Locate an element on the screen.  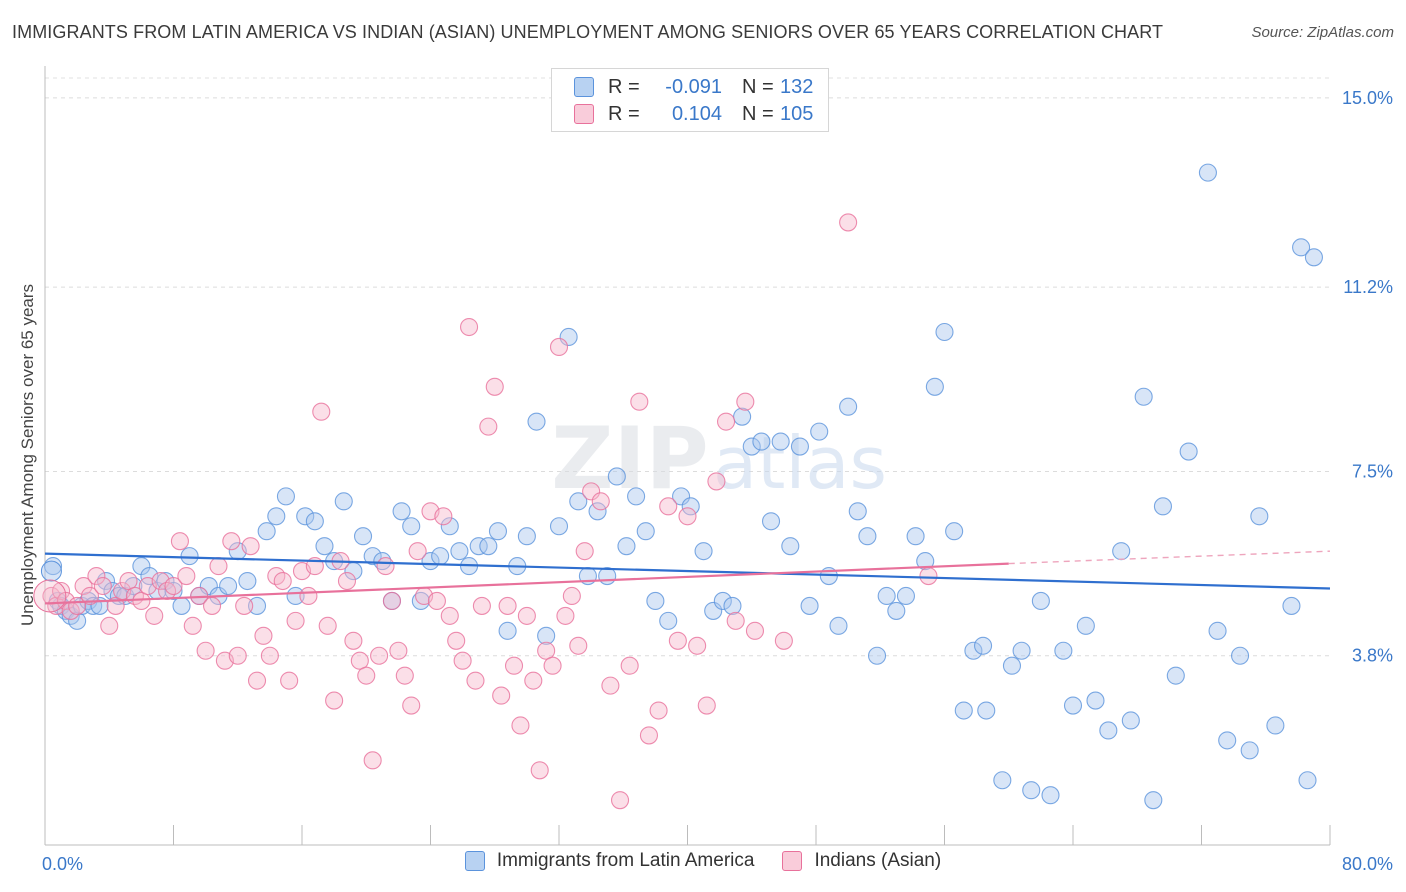
legend-n-value: 105 is located at coordinates (797, 113).